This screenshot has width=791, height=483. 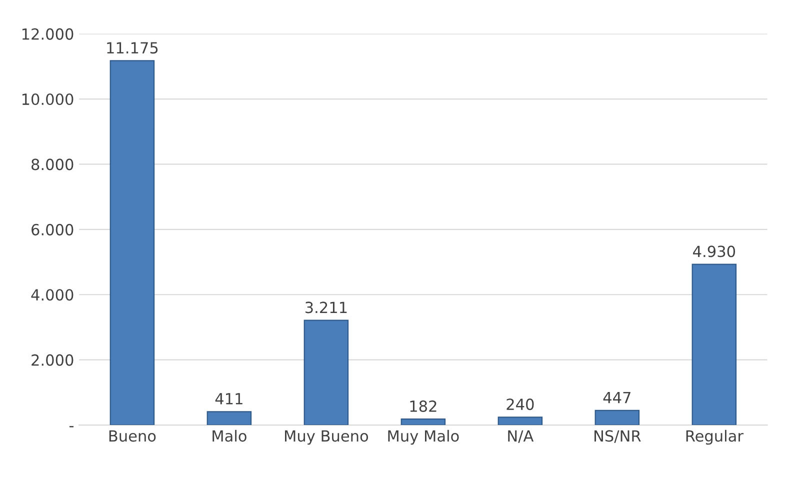 What do you see at coordinates (228, 398) in the screenshot?
I see `data-label: 411` at bounding box center [228, 398].